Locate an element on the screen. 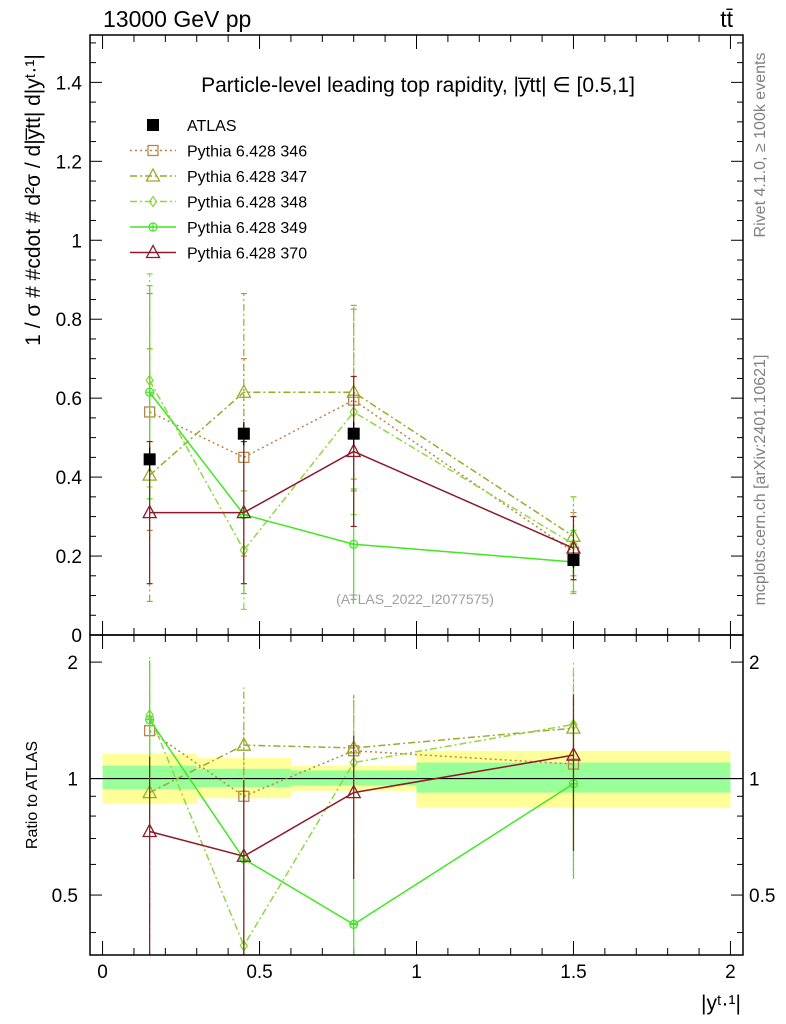 This screenshot has height=1024, width=786. legend-label: ATLAS is located at coordinates (212, 126).